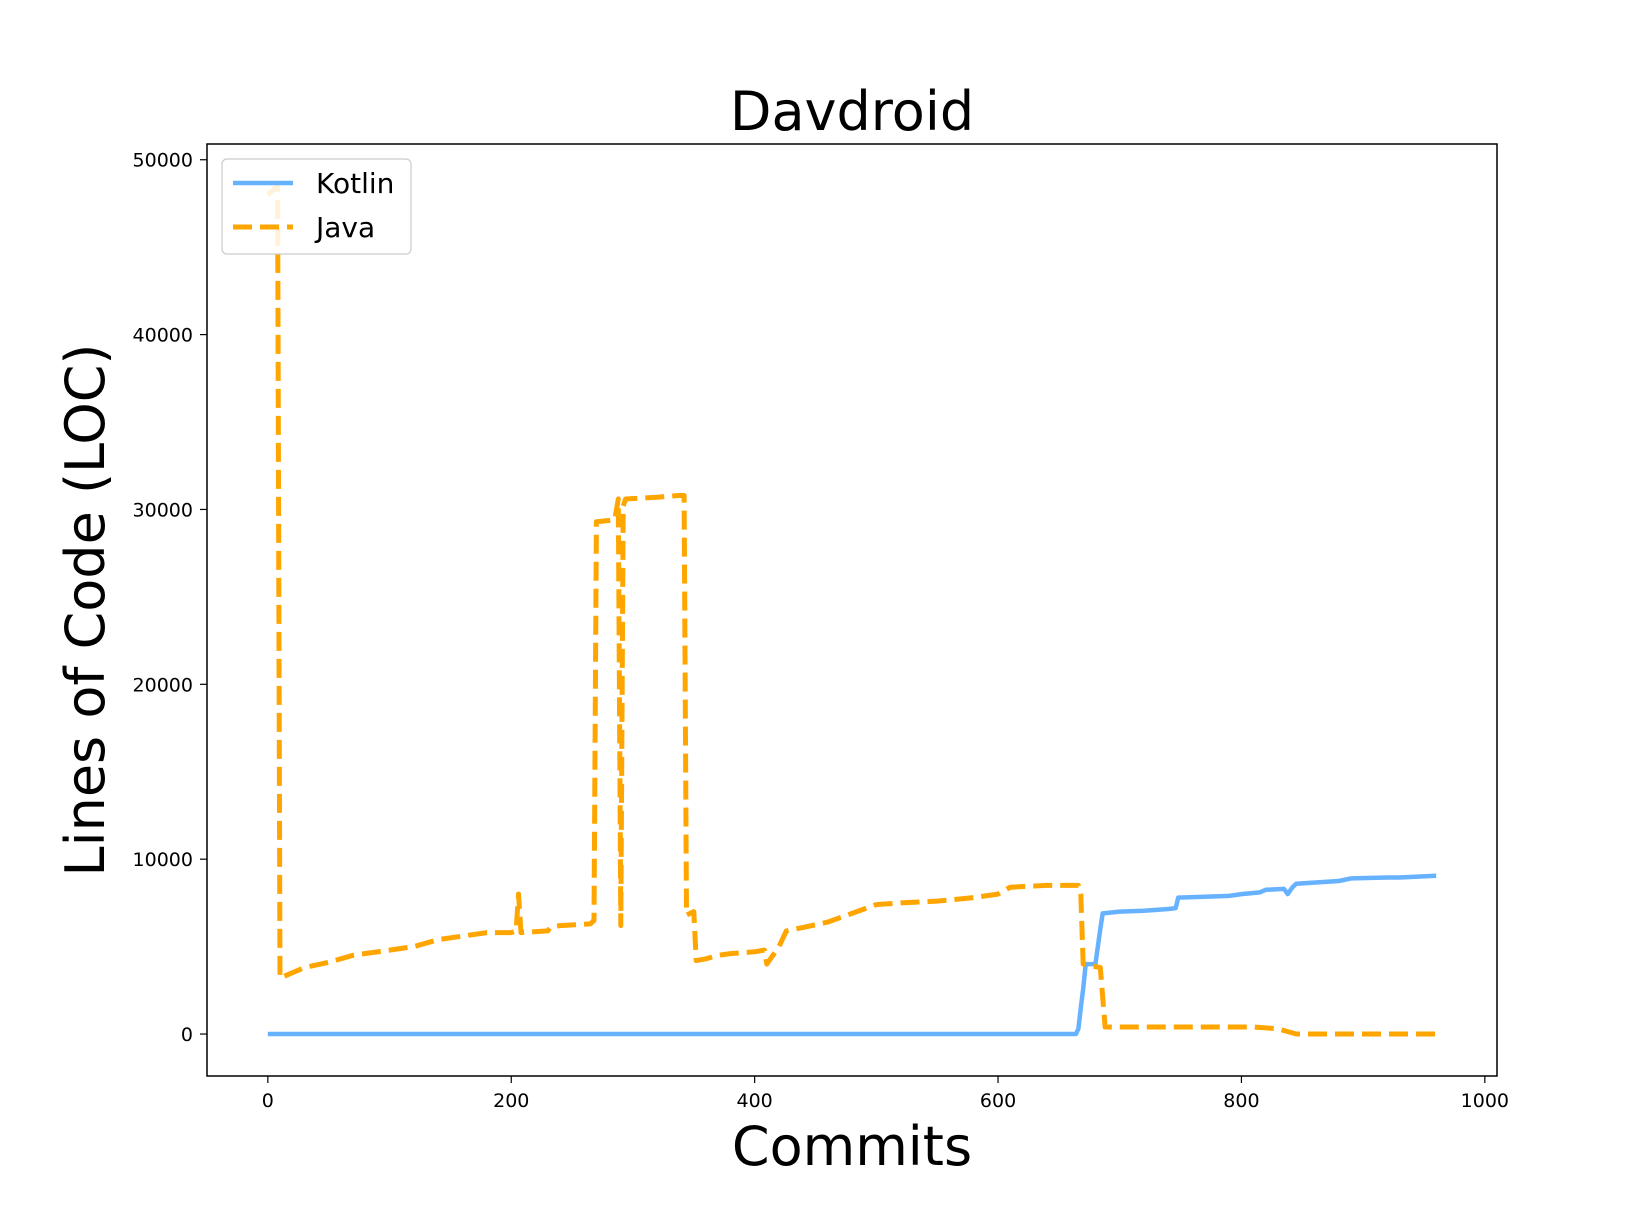 The image size is (1650, 1205). I want to click on chart-title: Davdroid, so click(852, 111).